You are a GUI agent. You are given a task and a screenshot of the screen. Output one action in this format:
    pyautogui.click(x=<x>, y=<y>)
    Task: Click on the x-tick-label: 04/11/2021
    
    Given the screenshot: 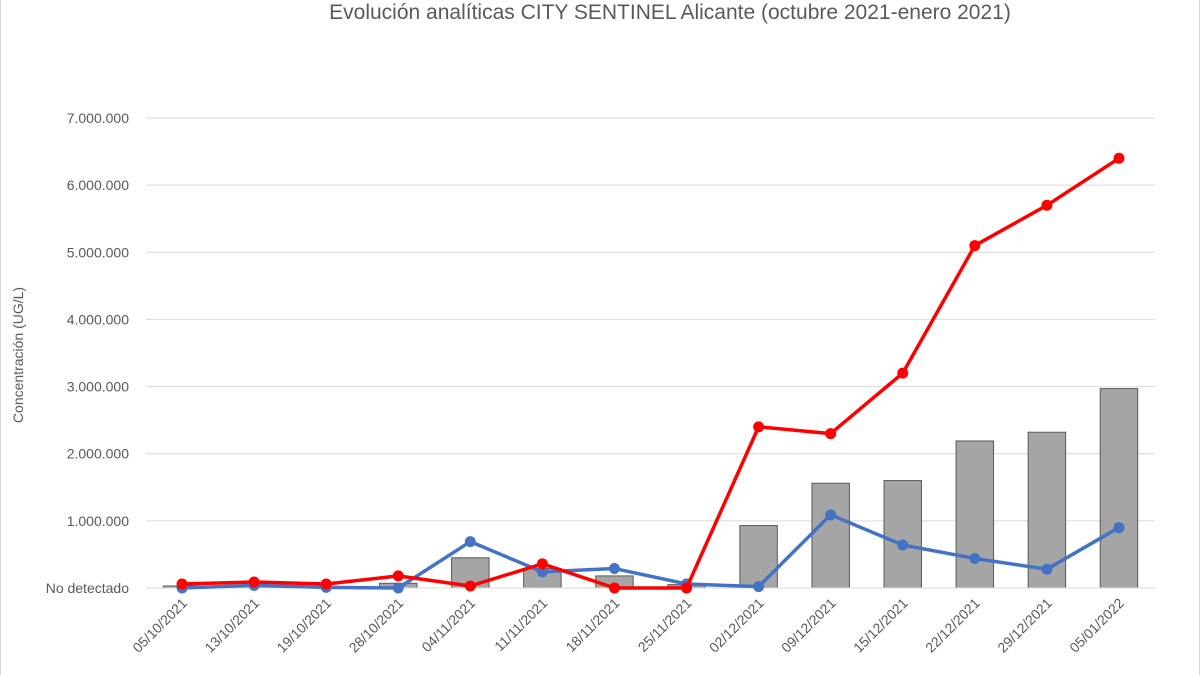 What is the action you would take?
    pyautogui.click(x=448, y=625)
    